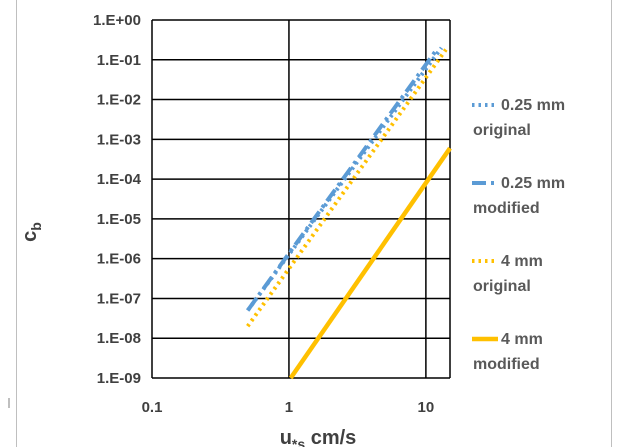 The width and height of the screenshot is (625, 447). What do you see at coordinates (119, 219) in the screenshot?
I see `y-tick-label: 1.E-05` at bounding box center [119, 219].